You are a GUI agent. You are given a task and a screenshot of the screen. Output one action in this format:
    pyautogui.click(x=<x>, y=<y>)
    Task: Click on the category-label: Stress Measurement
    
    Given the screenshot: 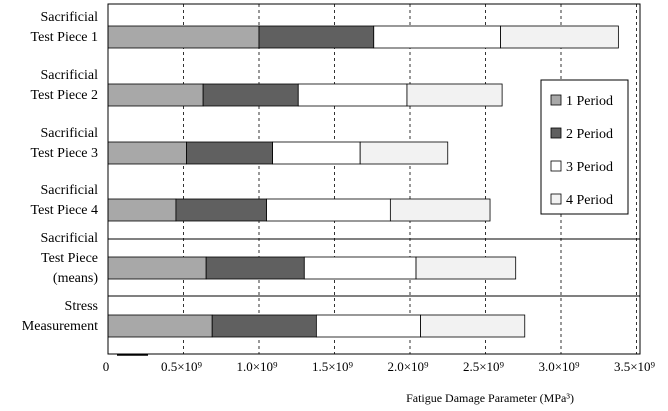 What is the action you would take?
    pyautogui.click(x=60, y=316)
    